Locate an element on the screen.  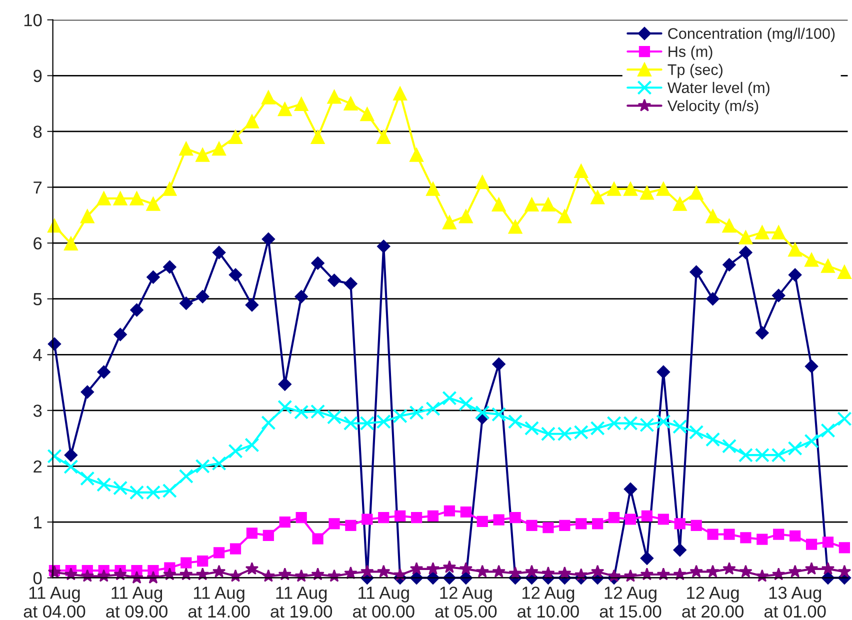
legend-label: Water level (m) is located at coordinates (718, 89).